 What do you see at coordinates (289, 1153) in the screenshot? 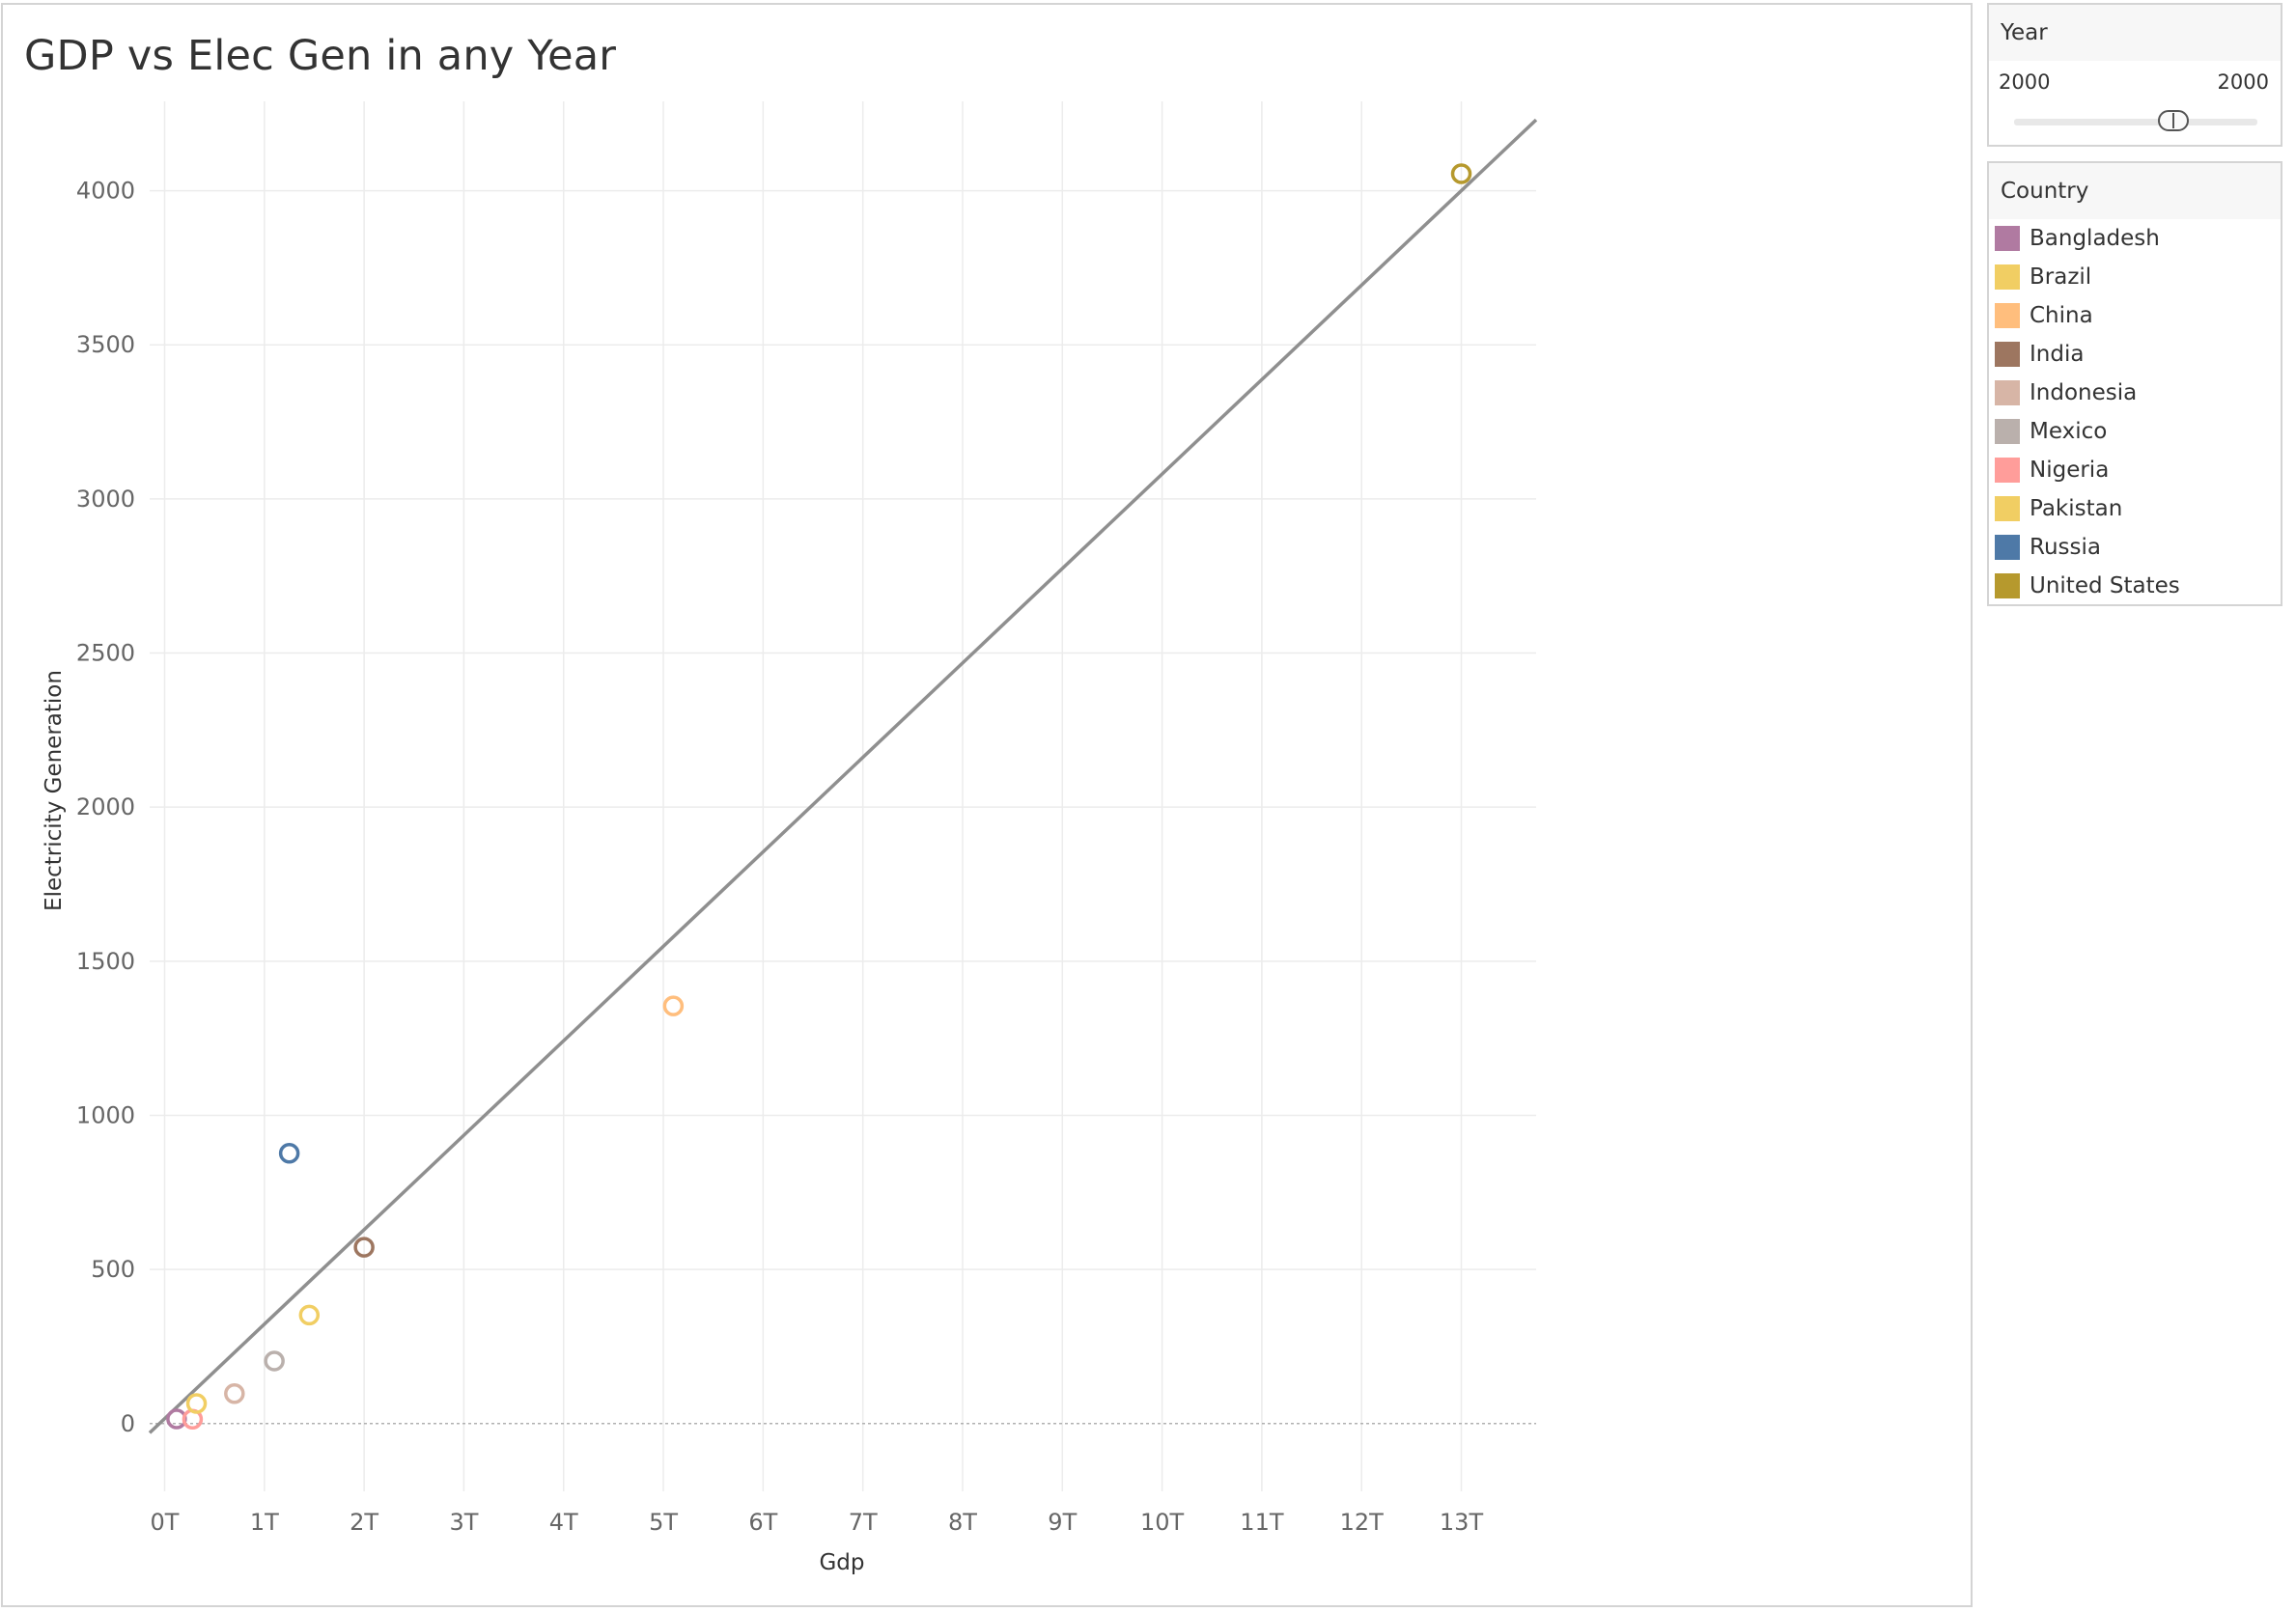
I see `data-point-russia: Russia` at bounding box center [289, 1153].